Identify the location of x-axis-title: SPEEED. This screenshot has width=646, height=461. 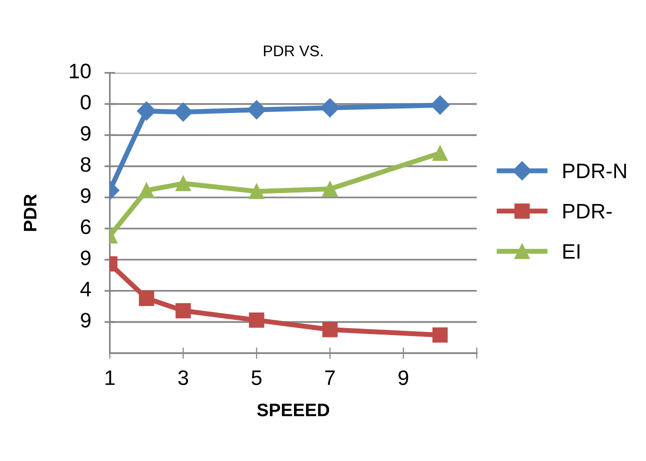
(293, 410).